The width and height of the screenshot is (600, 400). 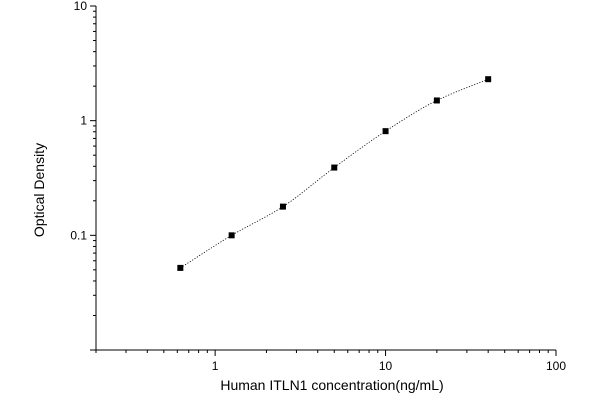 I want to click on y-tick-label: 10, so click(x=81, y=6).